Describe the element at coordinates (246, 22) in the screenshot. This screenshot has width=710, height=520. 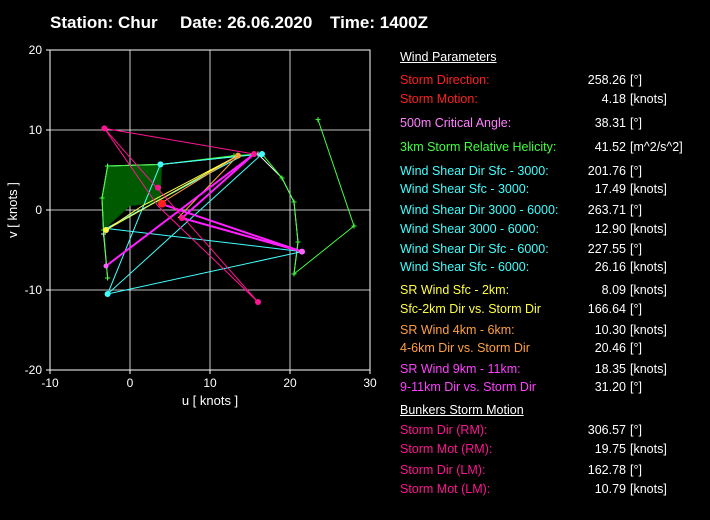
I see `date-label: Date: 26.06.2020` at that location.